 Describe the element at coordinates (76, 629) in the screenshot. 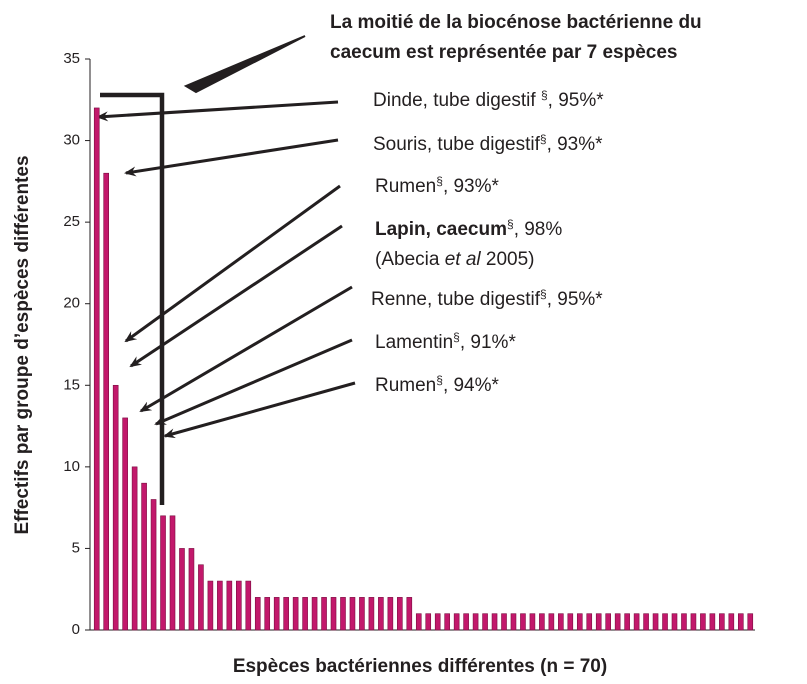

I see `y-tick-label: 0` at that location.